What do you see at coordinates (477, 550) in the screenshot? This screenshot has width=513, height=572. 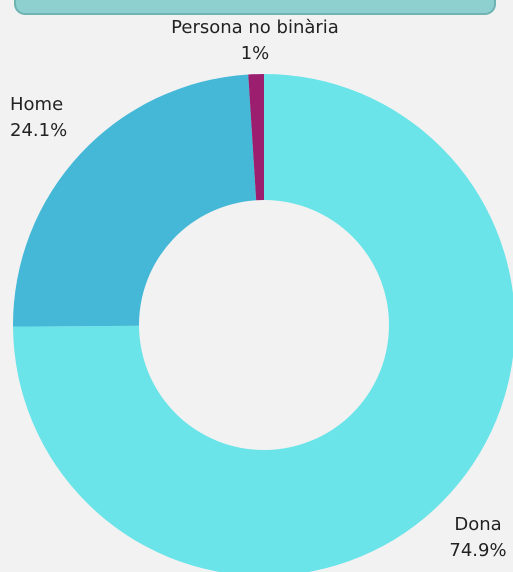 I see `slice-value: 74.9%` at bounding box center [477, 550].